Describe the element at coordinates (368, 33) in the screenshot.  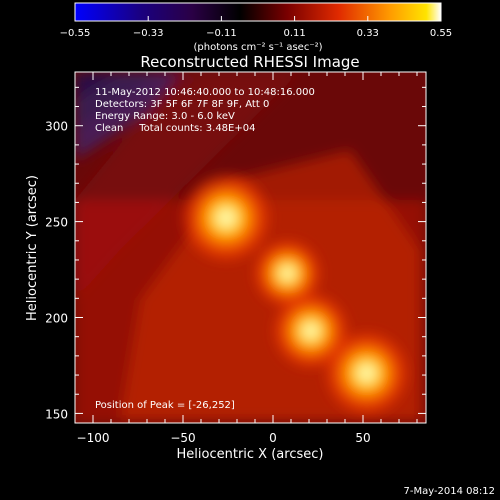
I see `colorbar-tick-label: 0.33` at that location.